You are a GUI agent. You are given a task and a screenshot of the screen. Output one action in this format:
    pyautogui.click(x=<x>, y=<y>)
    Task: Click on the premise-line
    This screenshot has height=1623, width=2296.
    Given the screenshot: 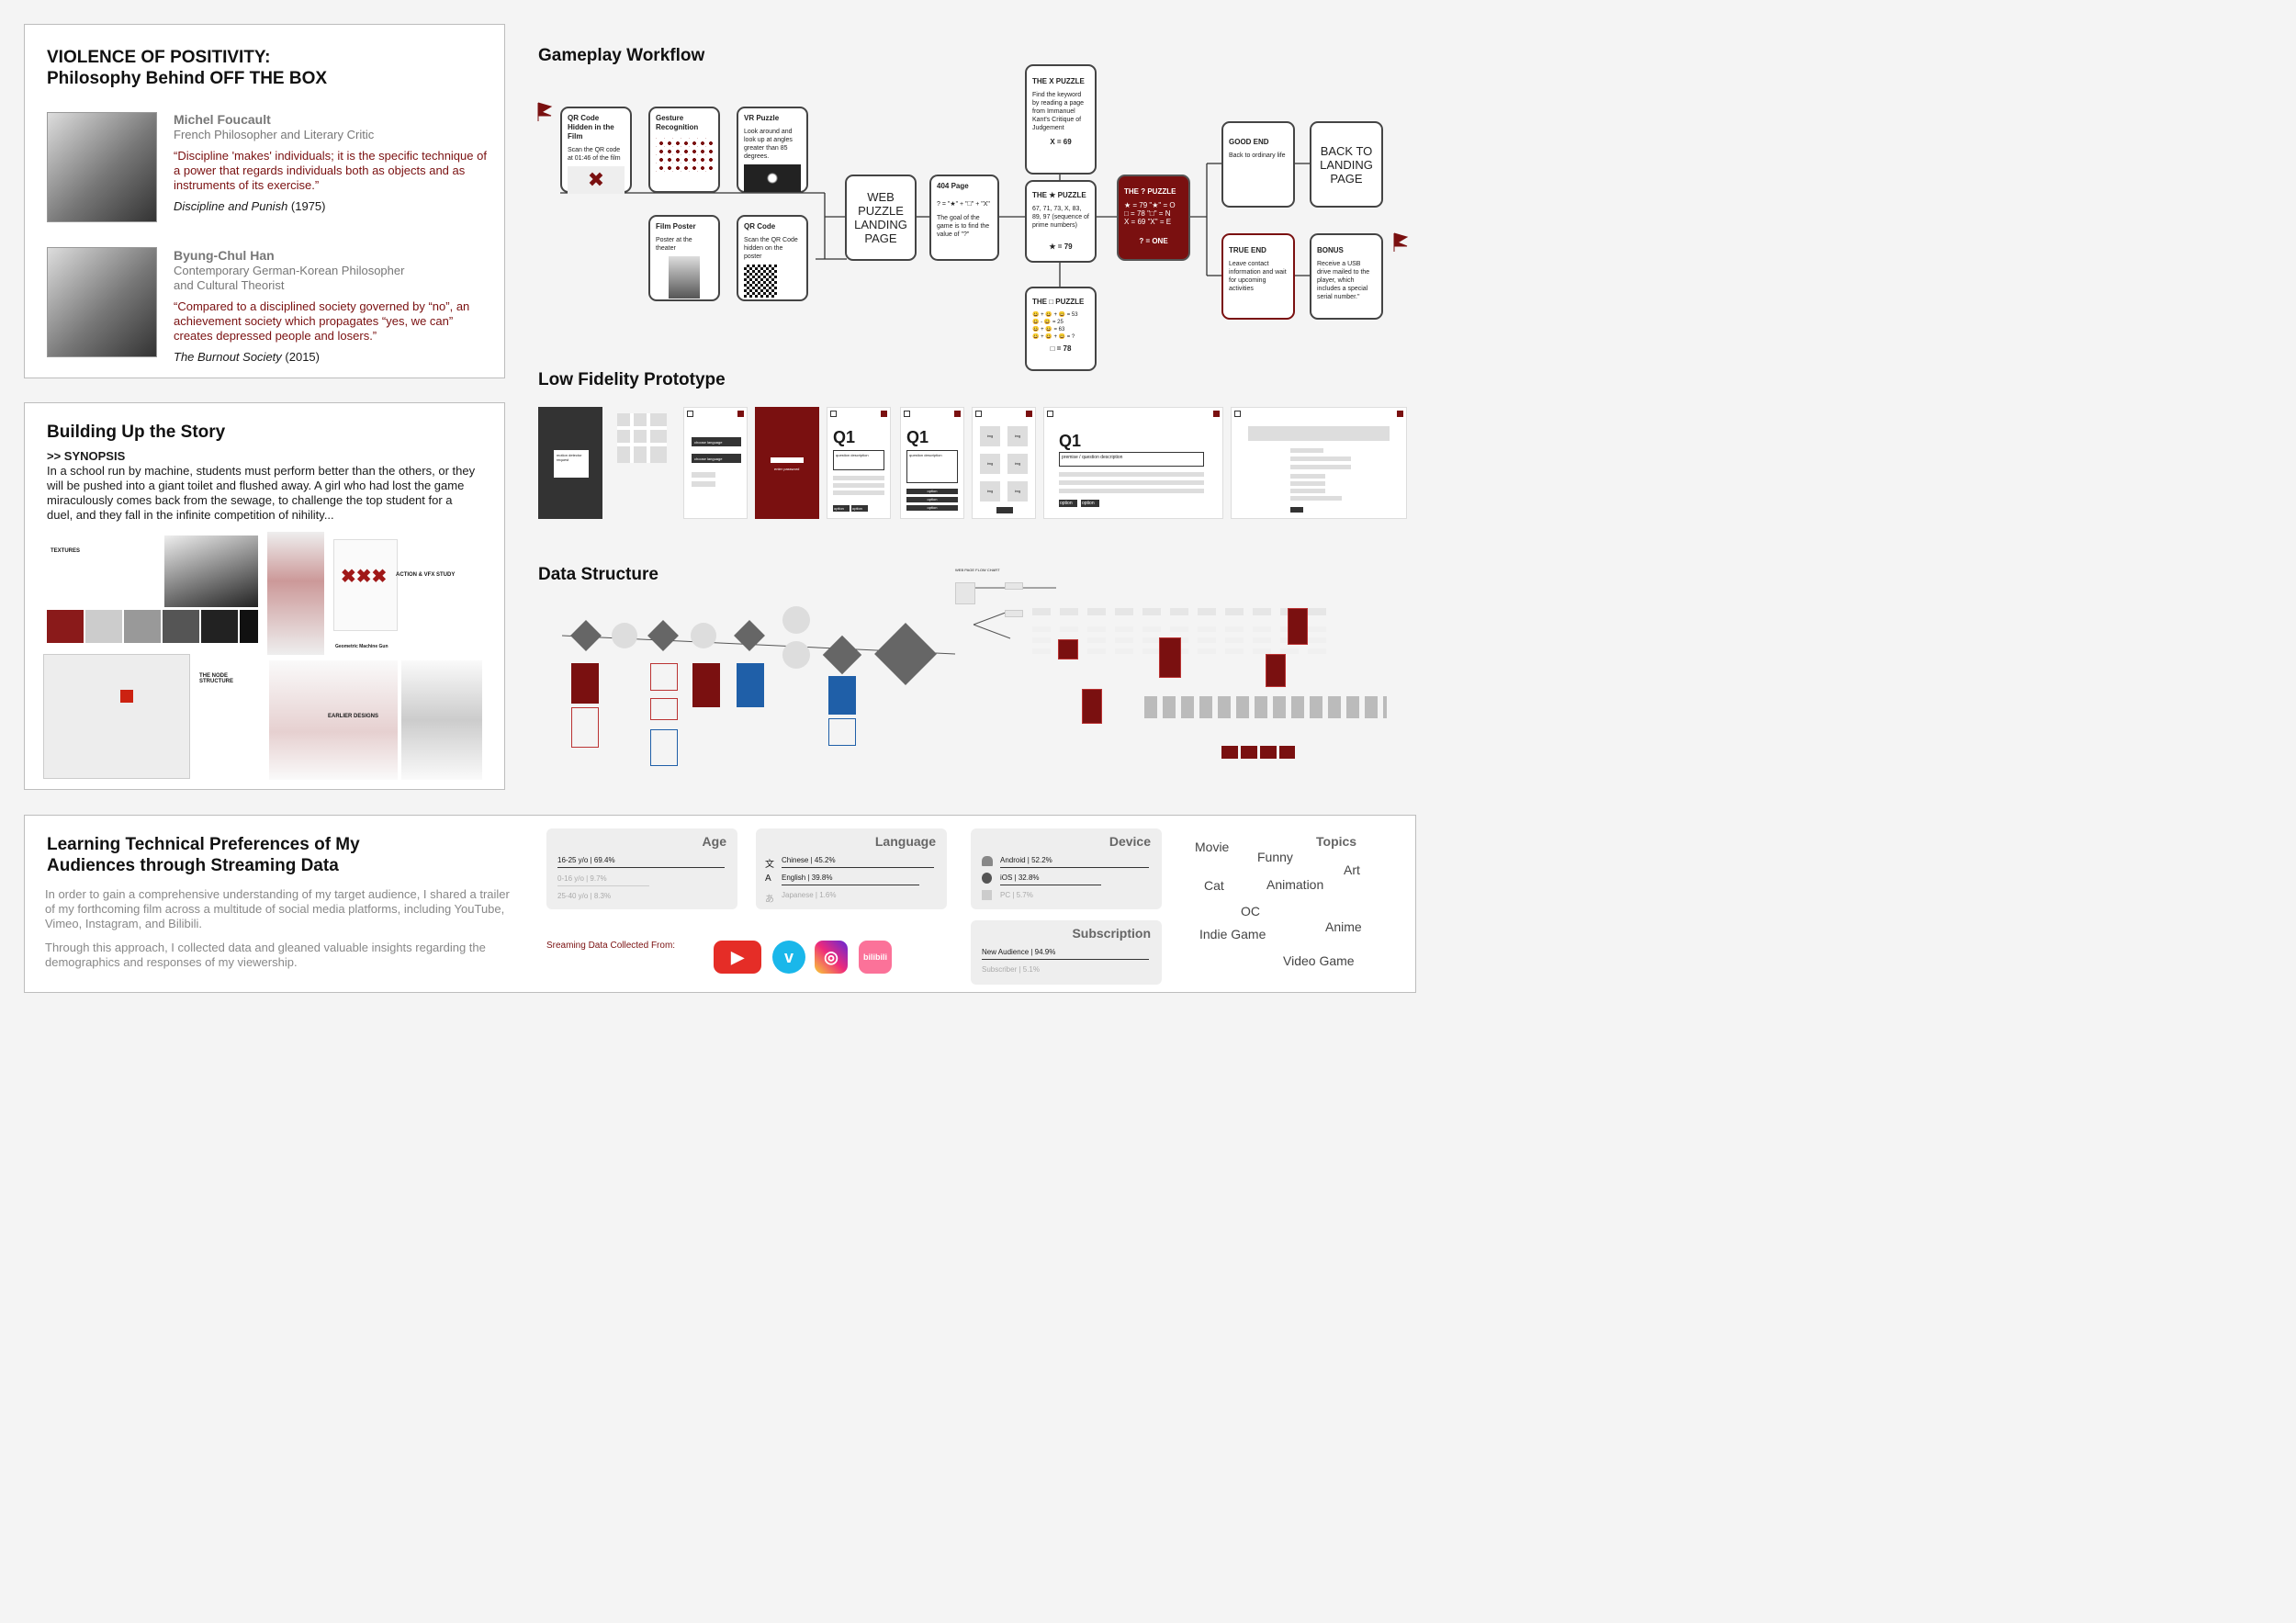 What is the action you would take?
    pyautogui.click(x=1131, y=491)
    